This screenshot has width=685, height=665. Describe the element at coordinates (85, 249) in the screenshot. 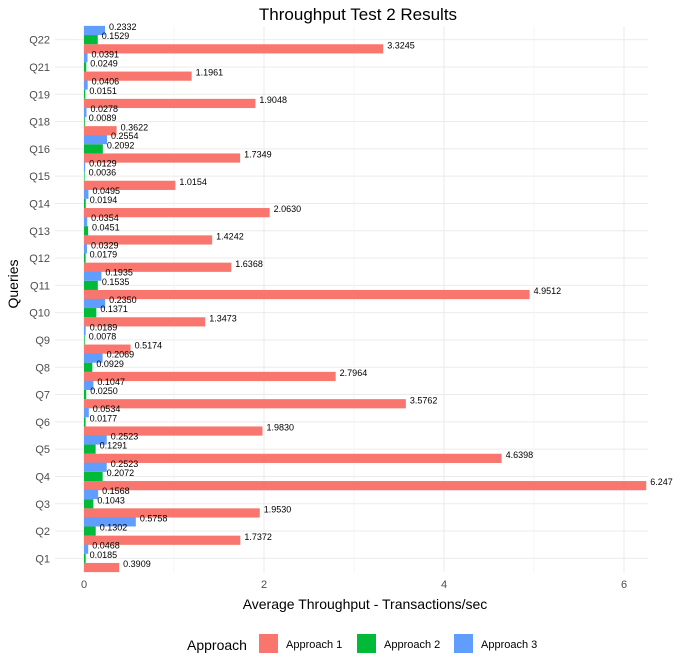

I see `bar-approach-3-q12` at that location.